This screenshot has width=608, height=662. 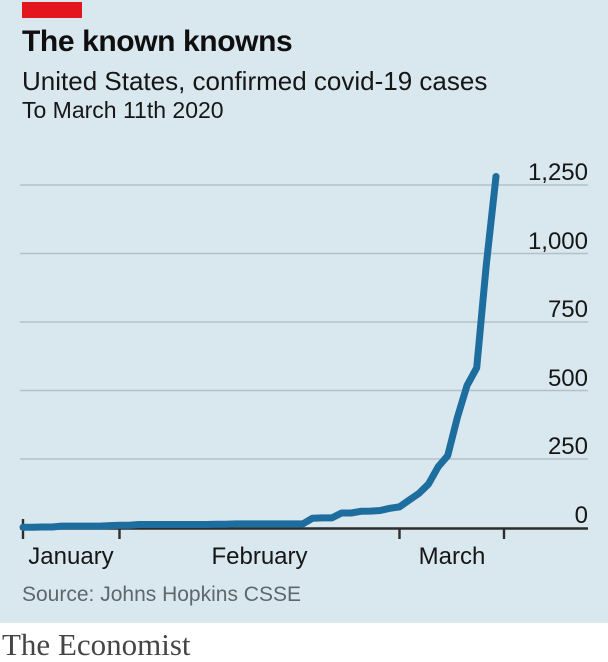 What do you see at coordinates (157, 41) in the screenshot?
I see `chart-title: The known knowns` at bounding box center [157, 41].